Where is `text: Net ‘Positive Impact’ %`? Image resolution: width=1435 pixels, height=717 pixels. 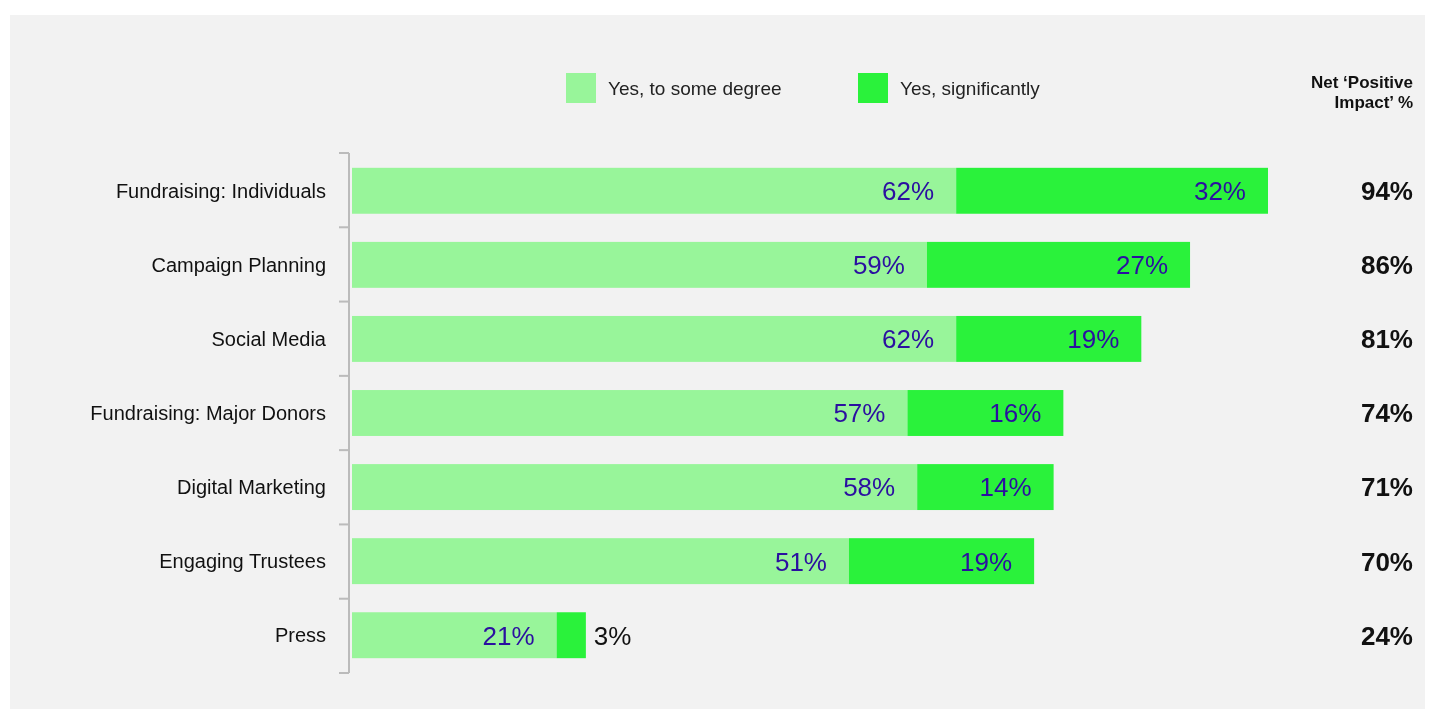
text: Net ‘Positive Impact’ % is located at coordinates (1361, 92).